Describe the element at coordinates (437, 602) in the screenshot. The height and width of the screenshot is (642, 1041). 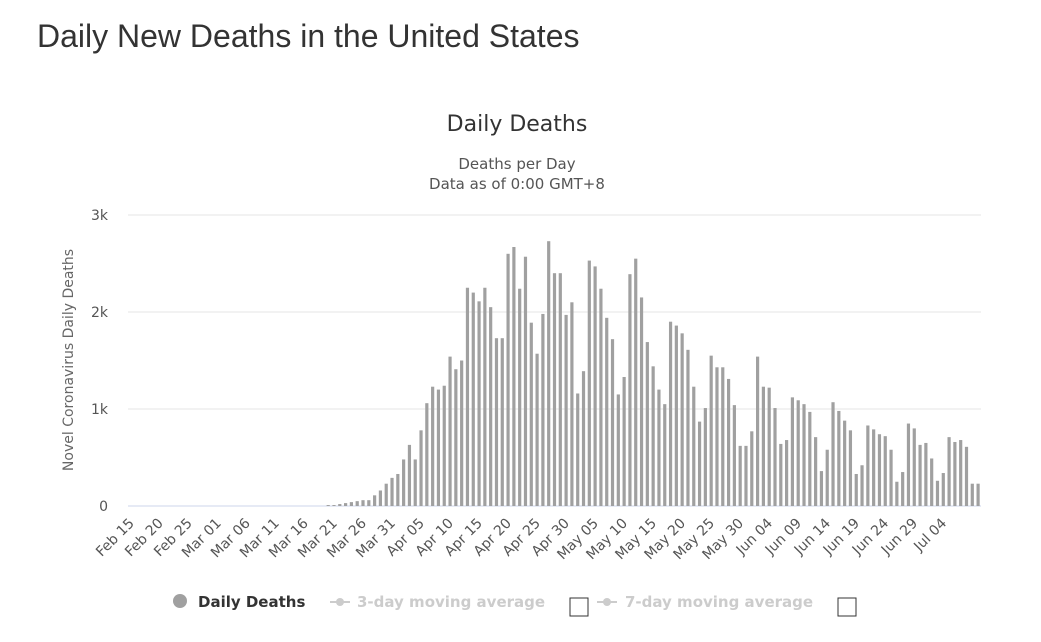
I see `legend-item-3-day-average: 3-day moving average` at that location.